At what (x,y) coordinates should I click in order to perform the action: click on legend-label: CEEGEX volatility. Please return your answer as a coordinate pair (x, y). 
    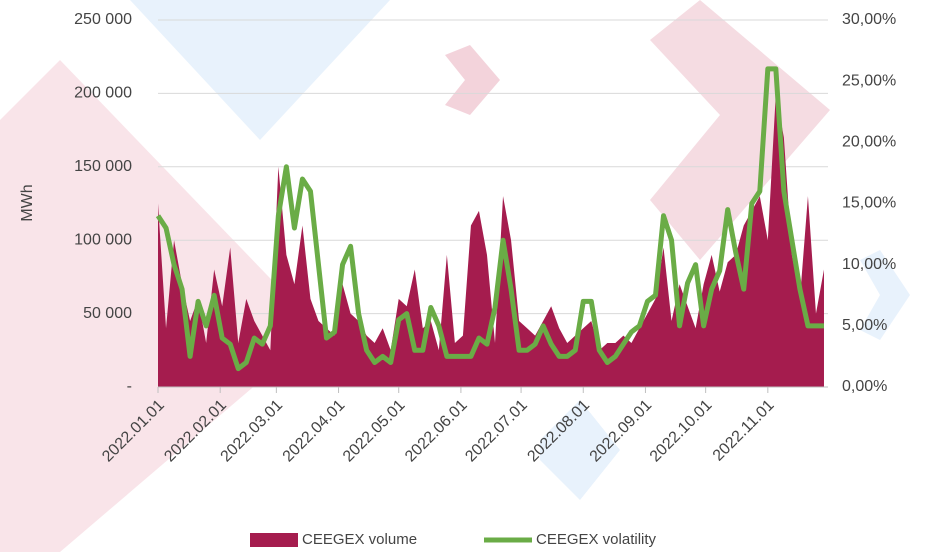
    Looking at the image, I should click on (596, 539).